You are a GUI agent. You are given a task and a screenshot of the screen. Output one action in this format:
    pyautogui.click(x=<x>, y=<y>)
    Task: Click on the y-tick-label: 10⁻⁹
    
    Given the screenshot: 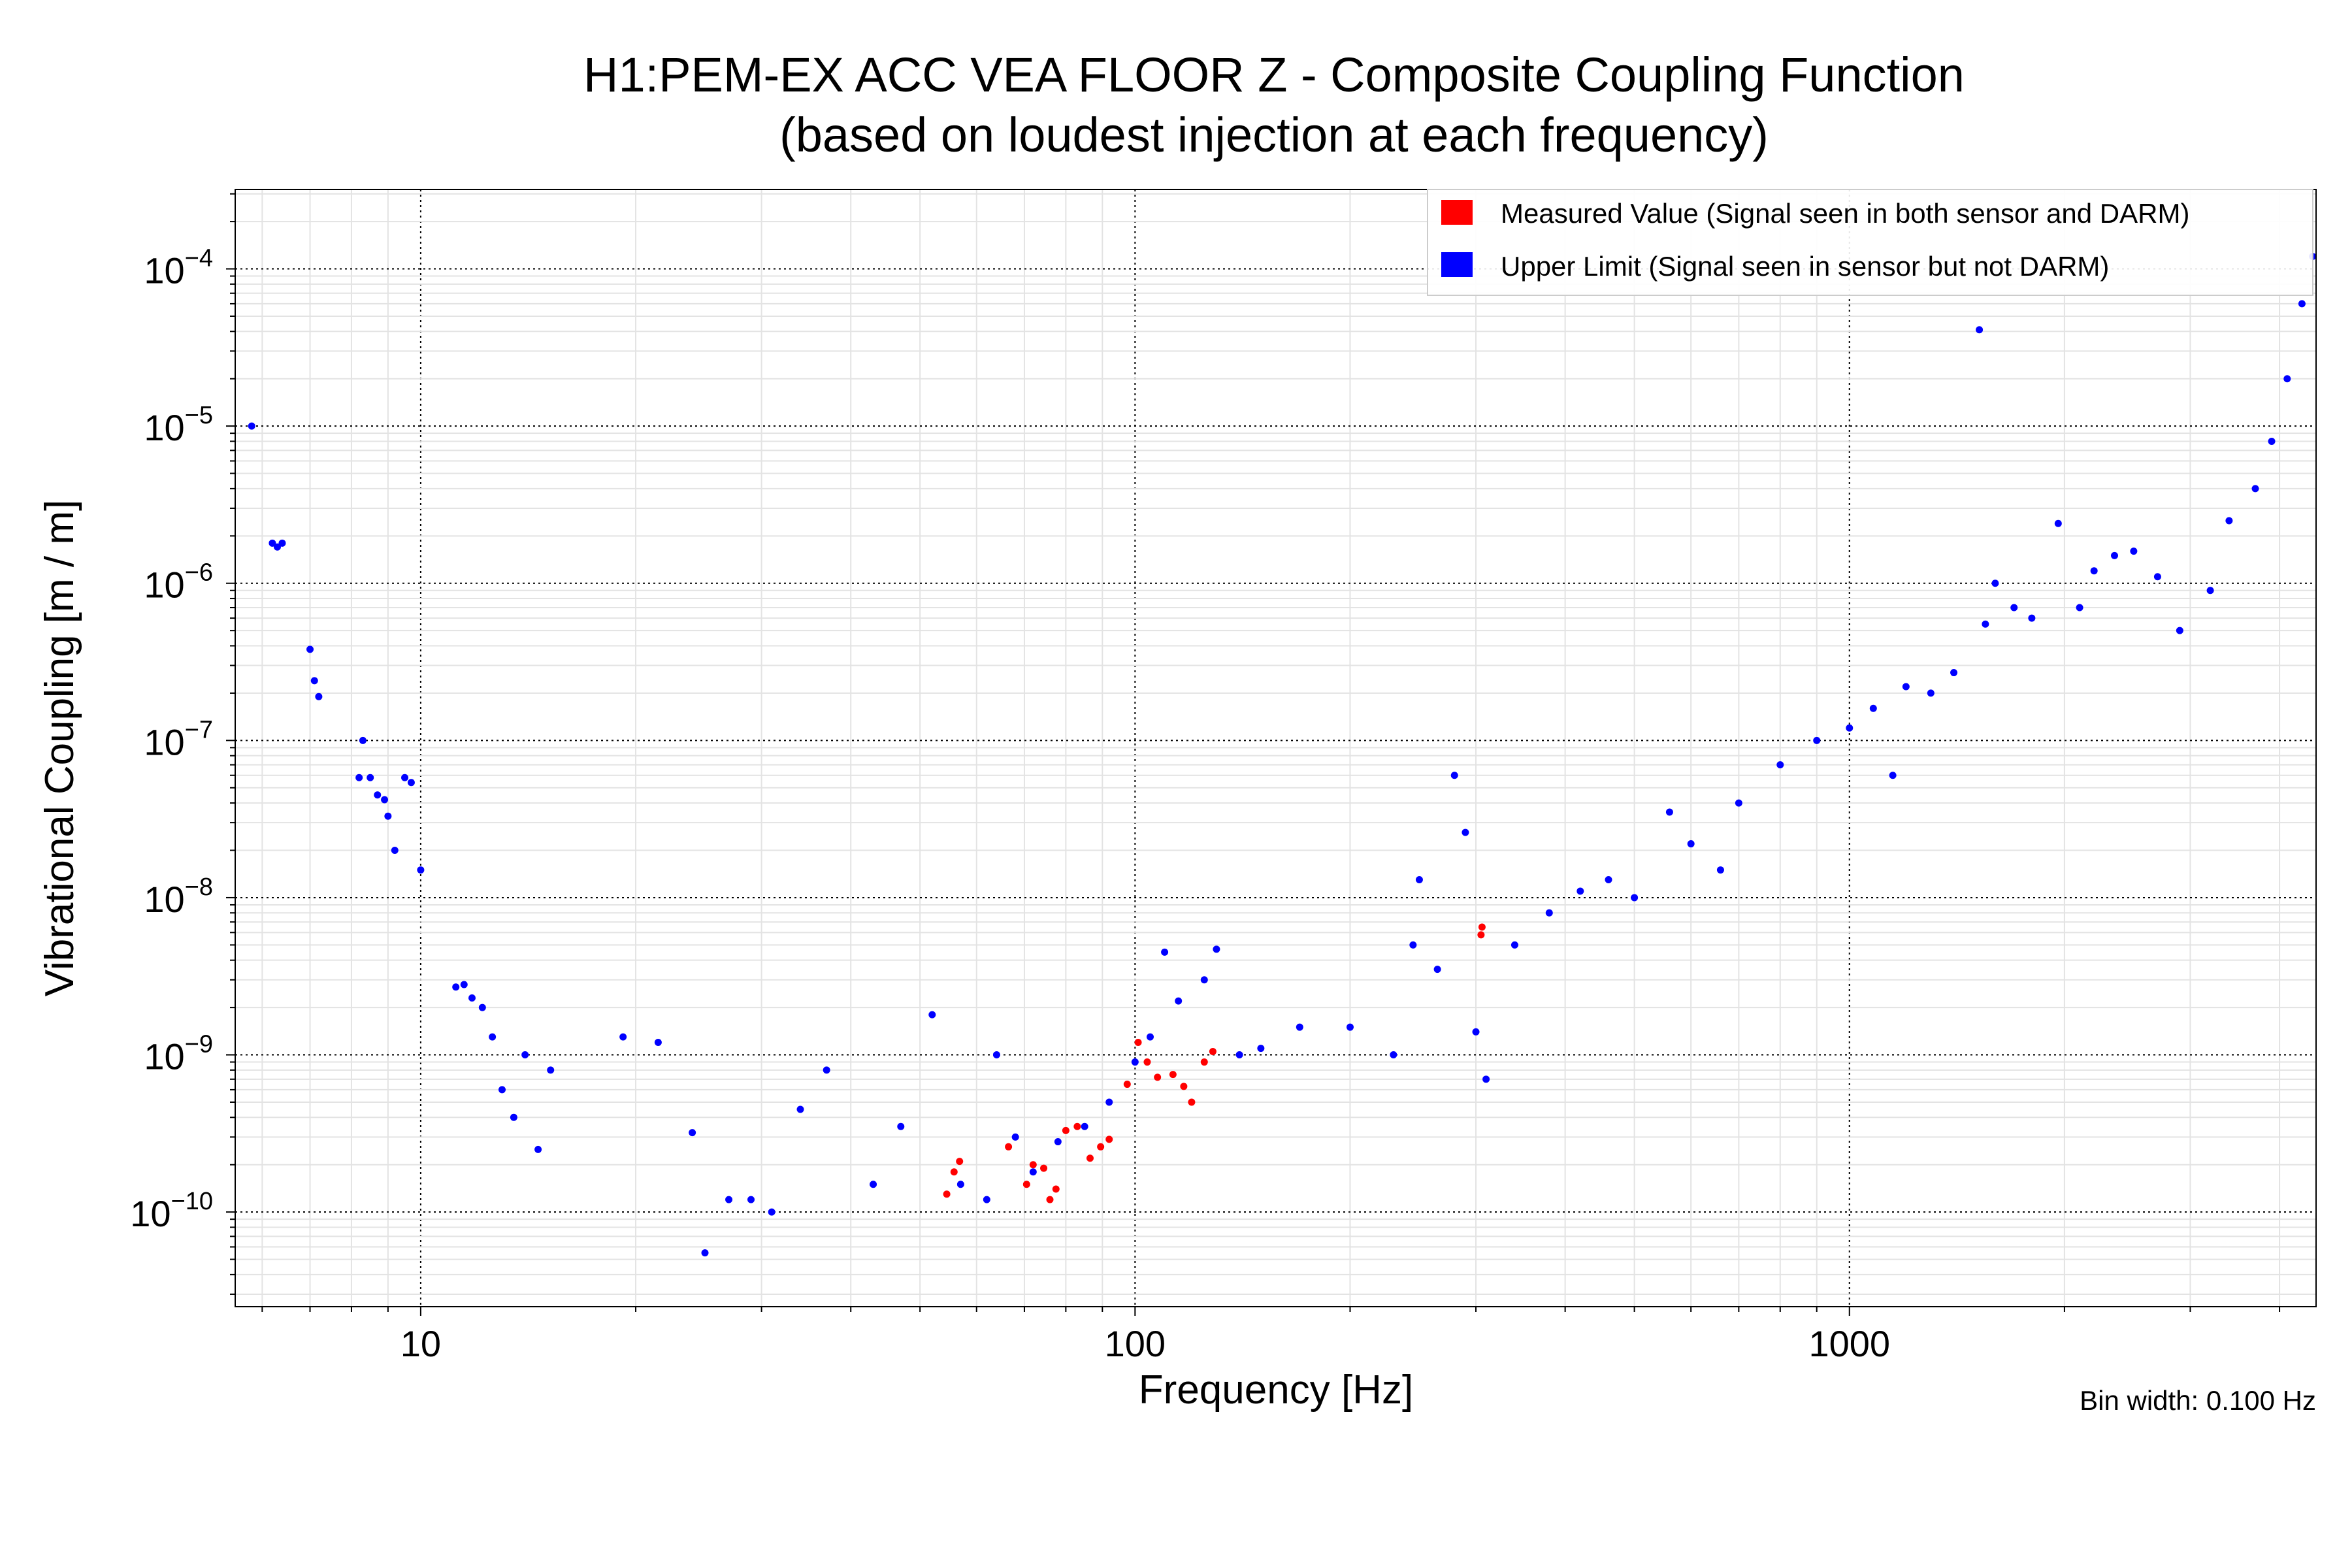 What is the action you would take?
    pyautogui.click(x=178, y=1054)
    